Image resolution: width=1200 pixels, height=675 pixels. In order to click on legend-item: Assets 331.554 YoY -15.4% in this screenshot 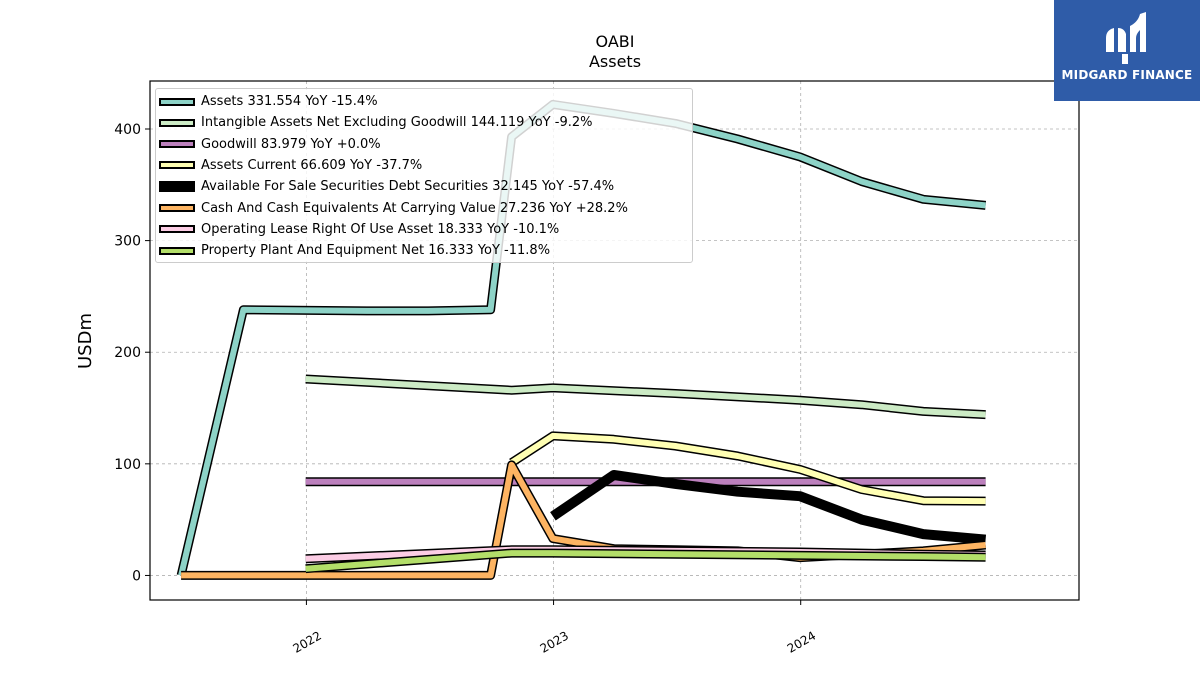, I will do `click(268, 101)`.